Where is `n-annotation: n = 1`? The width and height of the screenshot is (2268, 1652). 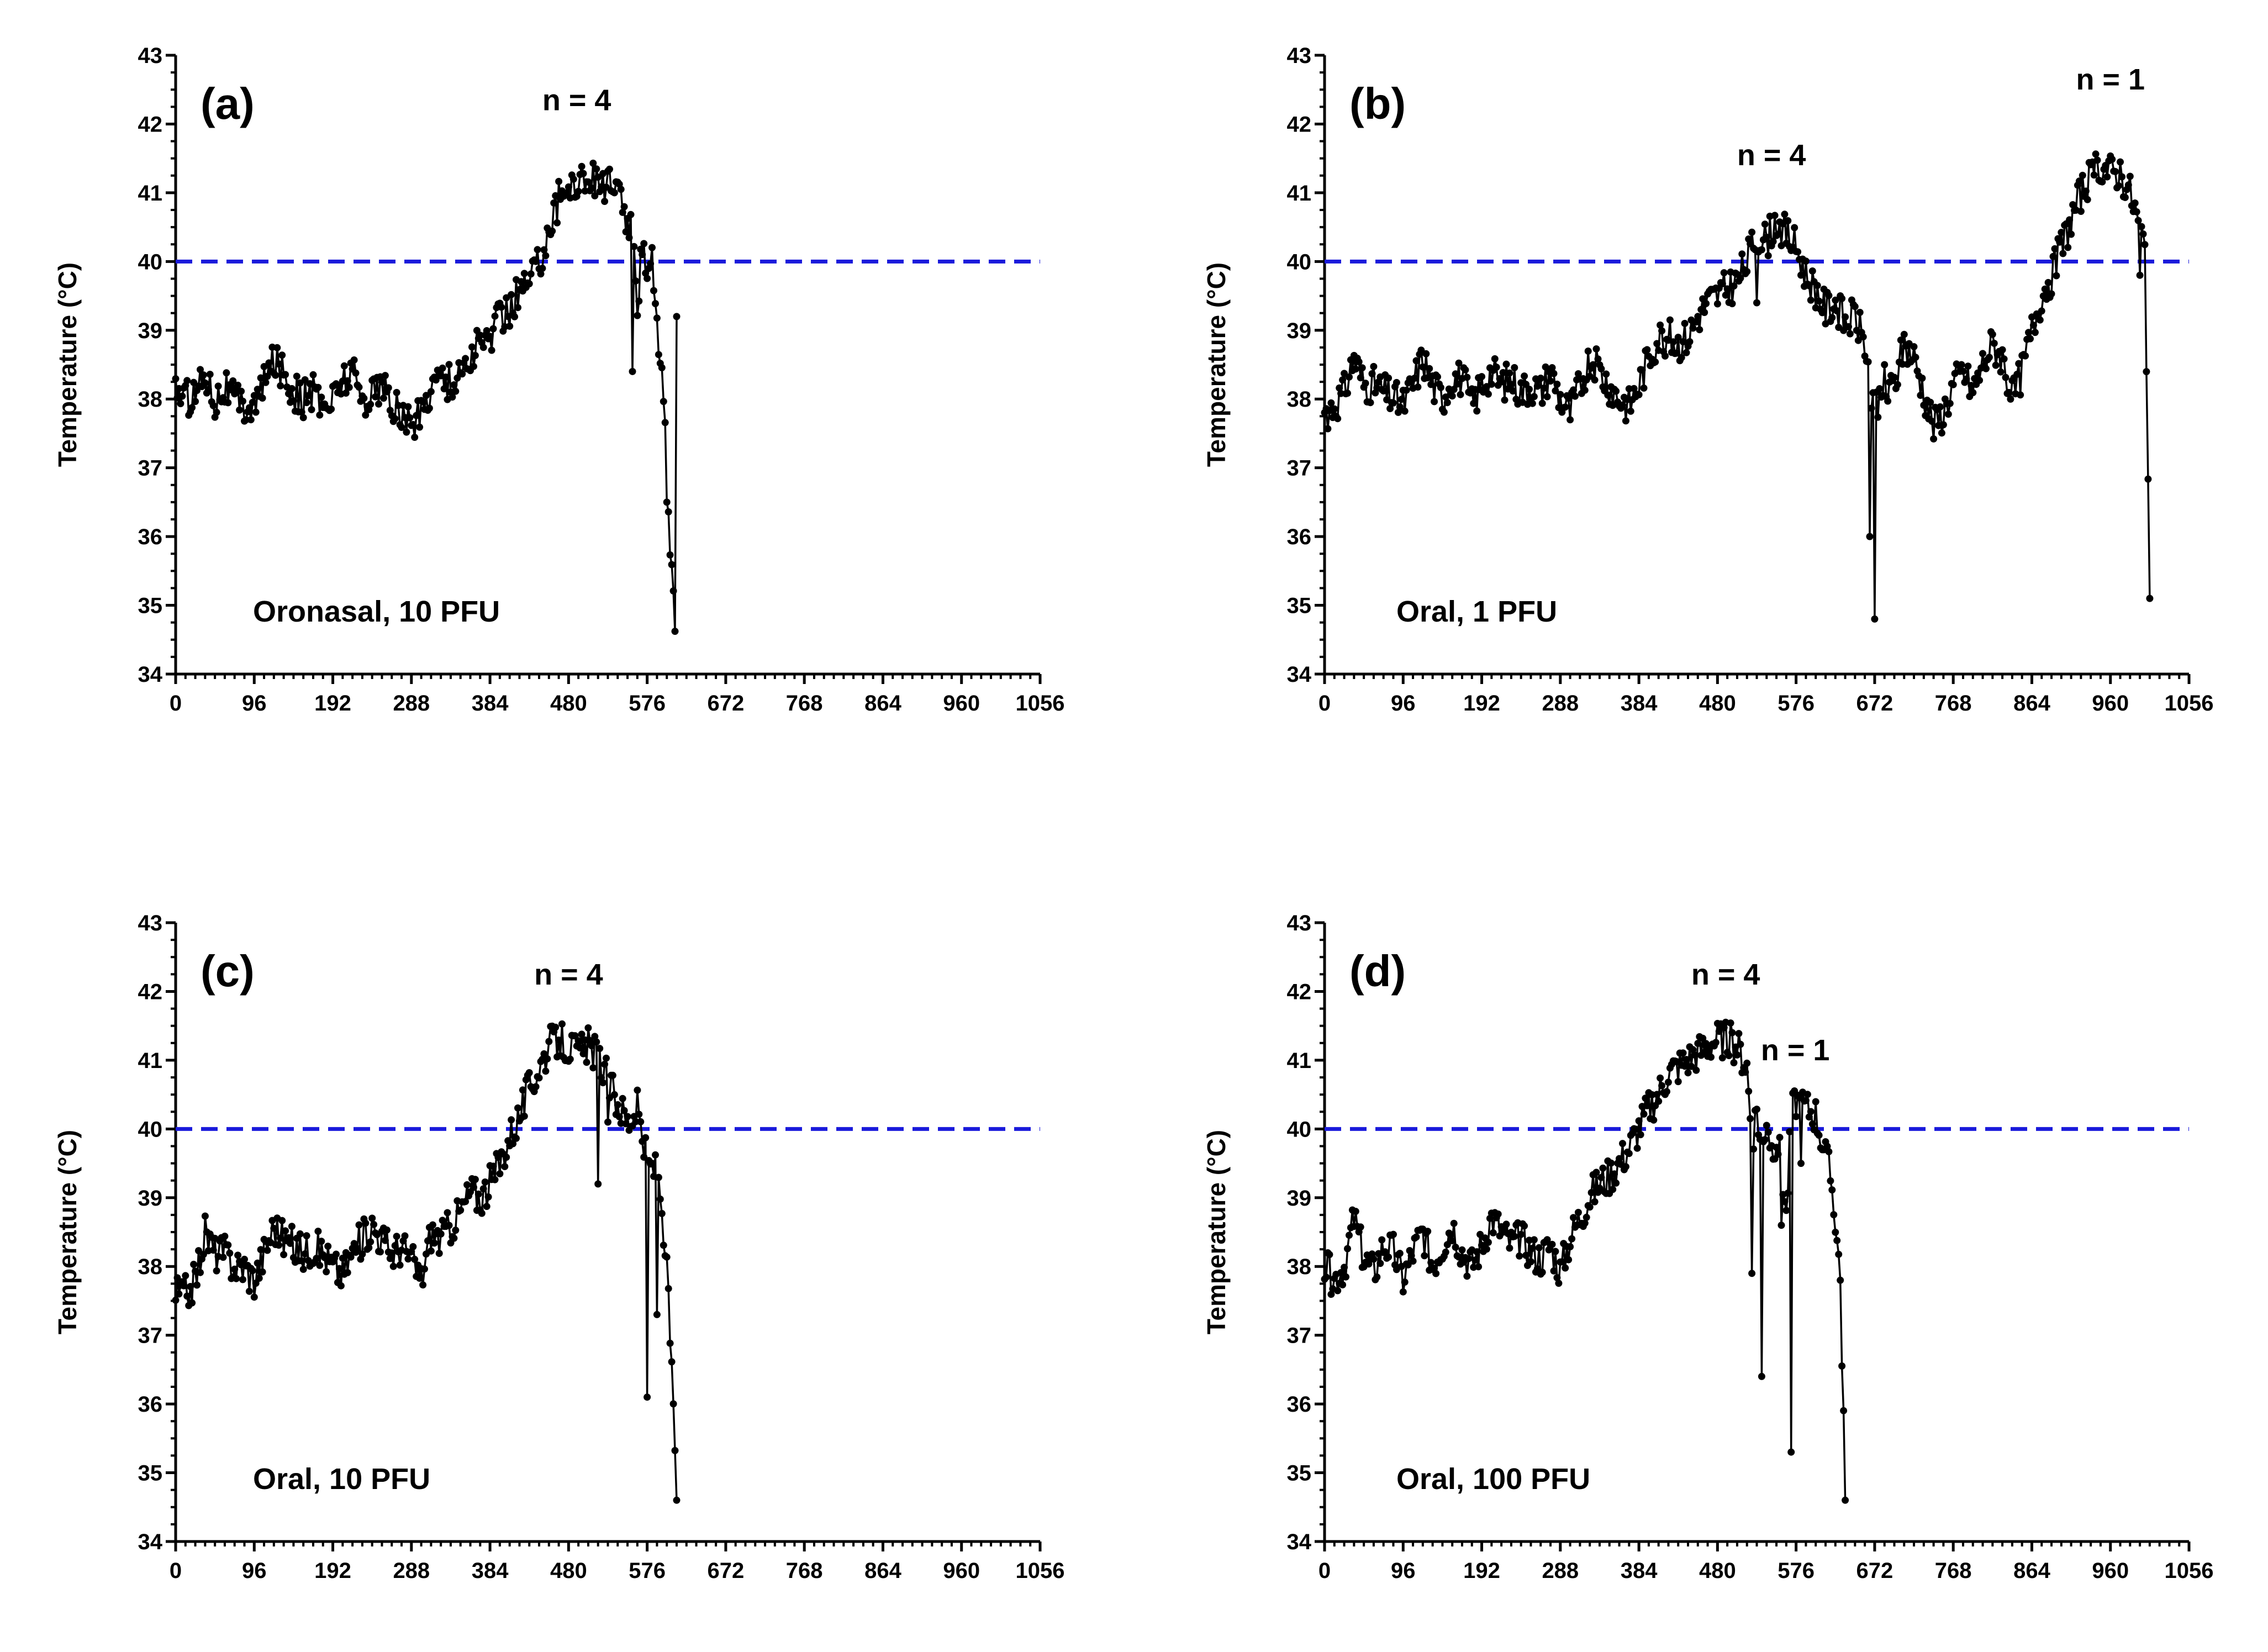 n-annotation: n = 1 is located at coordinates (1795, 1050).